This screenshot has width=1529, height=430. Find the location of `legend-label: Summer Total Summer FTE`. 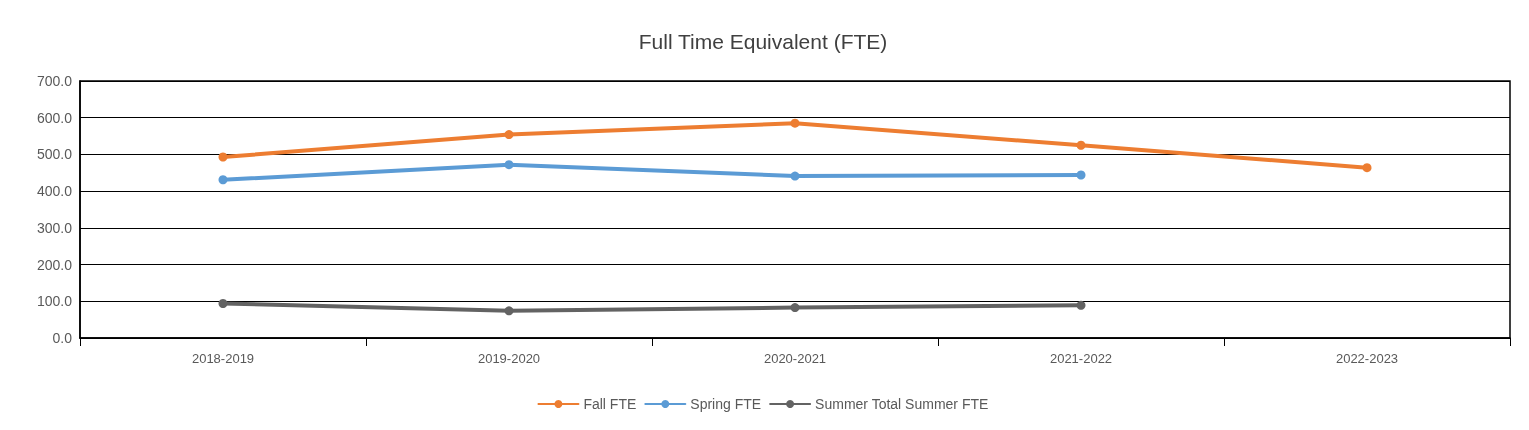

legend-label: Summer Total Summer FTE is located at coordinates (902, 404).